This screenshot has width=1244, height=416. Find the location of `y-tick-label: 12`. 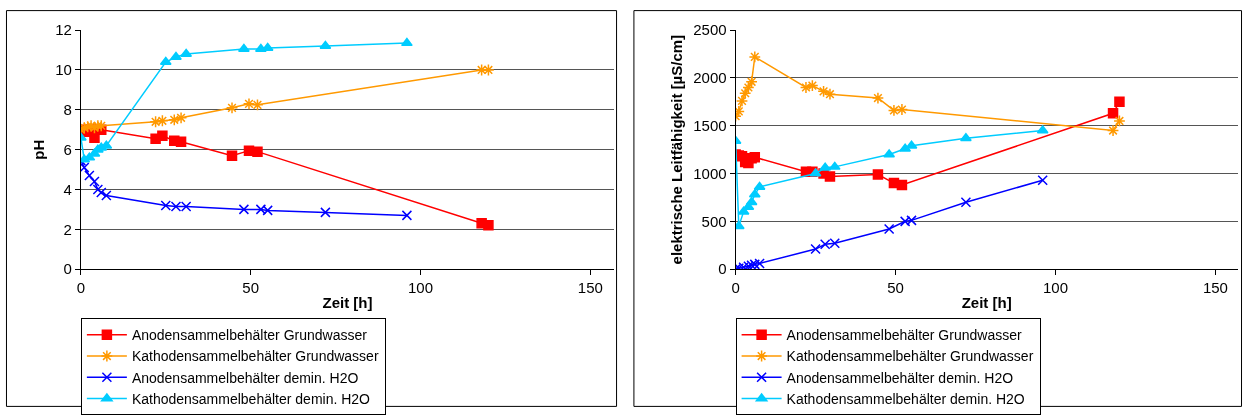

y-tick-label: 12 is located at coordinates (63, 30).